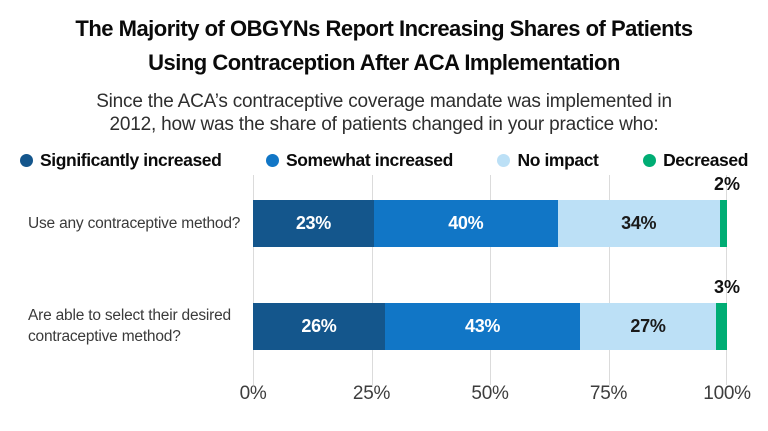 Image resolution: width=768 pixels, height=431 pixels. I want to click on x-tick-50: 50%, so click(490, 393).